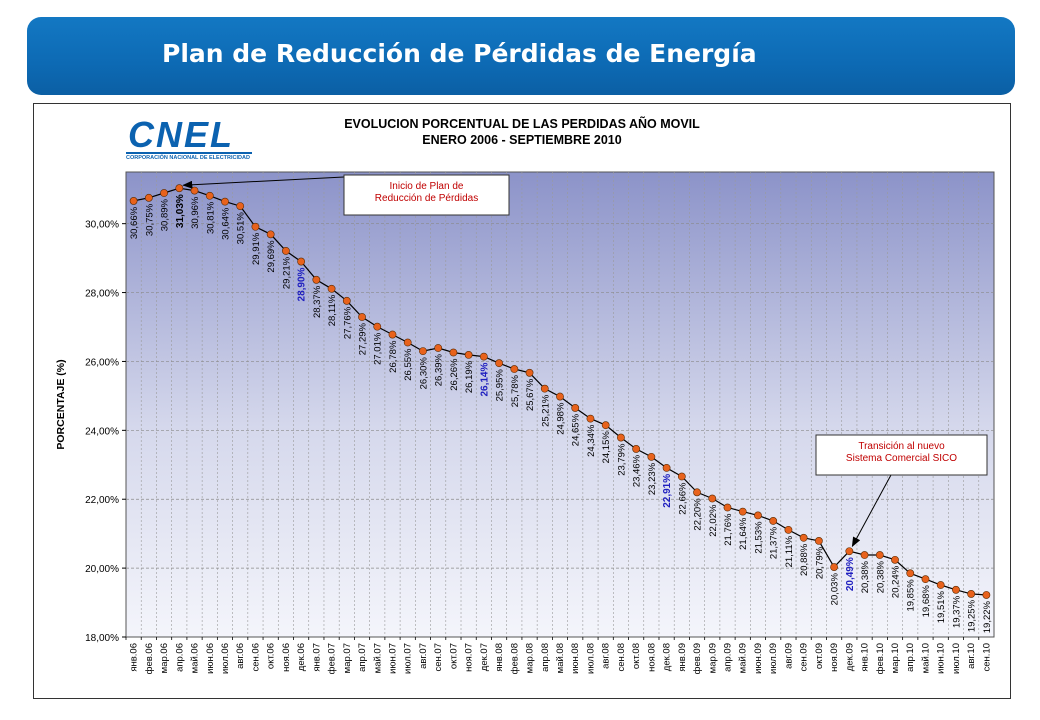 This screenshot has width=1040, height=720. Describe the element at coordinates (499, 657) in the screenshot. I see `x-tick-label: янв.08` at that location.